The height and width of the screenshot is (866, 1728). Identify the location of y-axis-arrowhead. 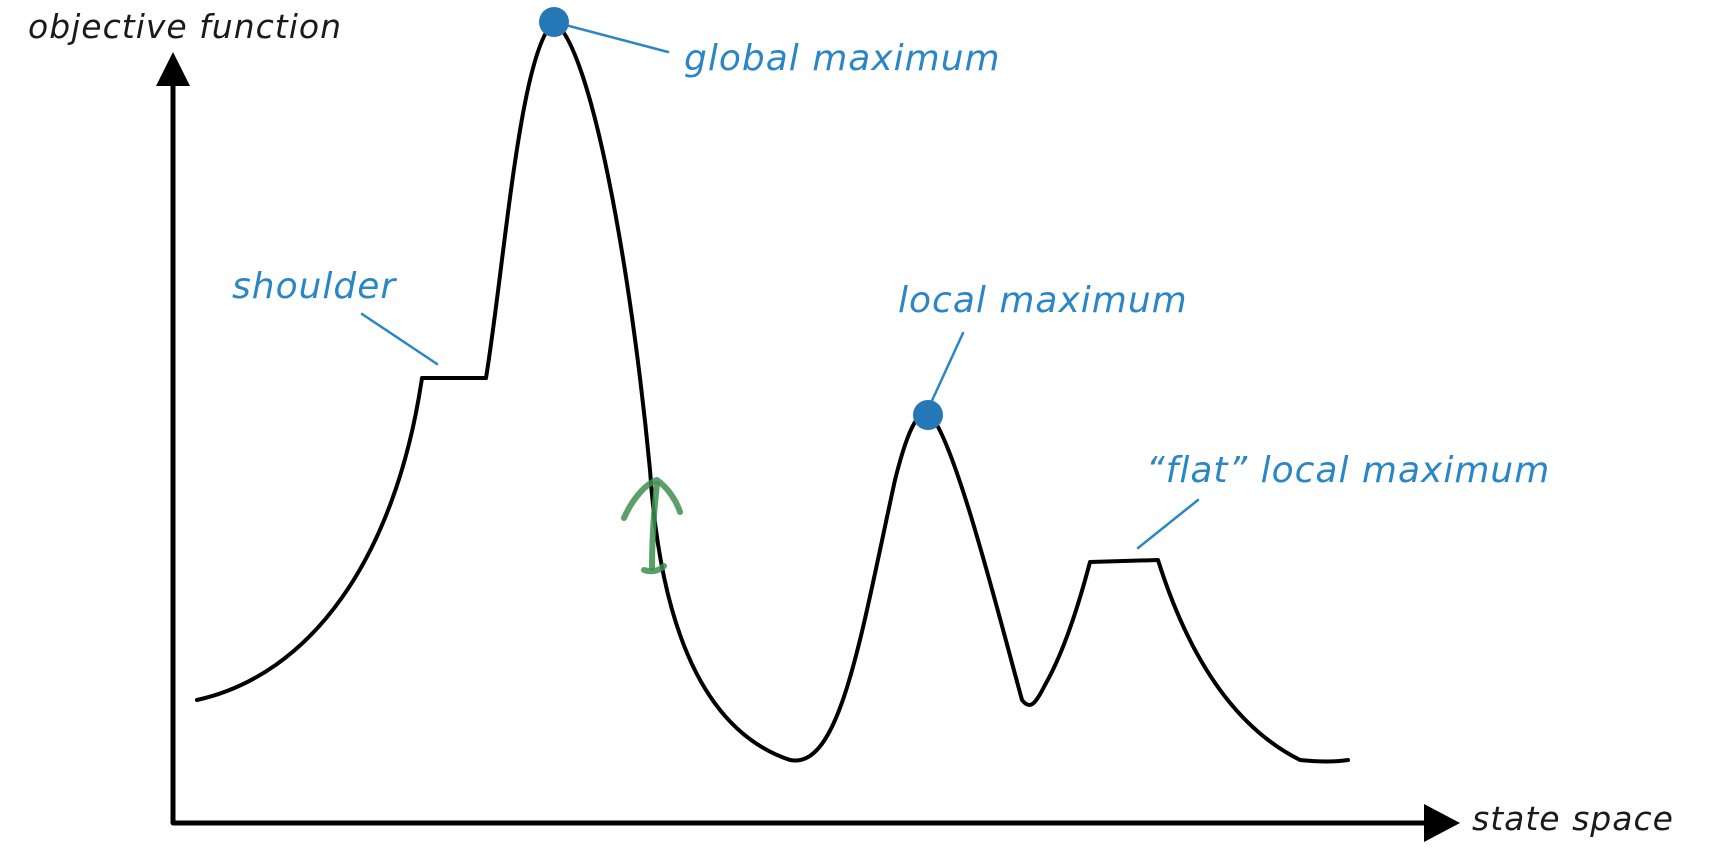
(173, 69).